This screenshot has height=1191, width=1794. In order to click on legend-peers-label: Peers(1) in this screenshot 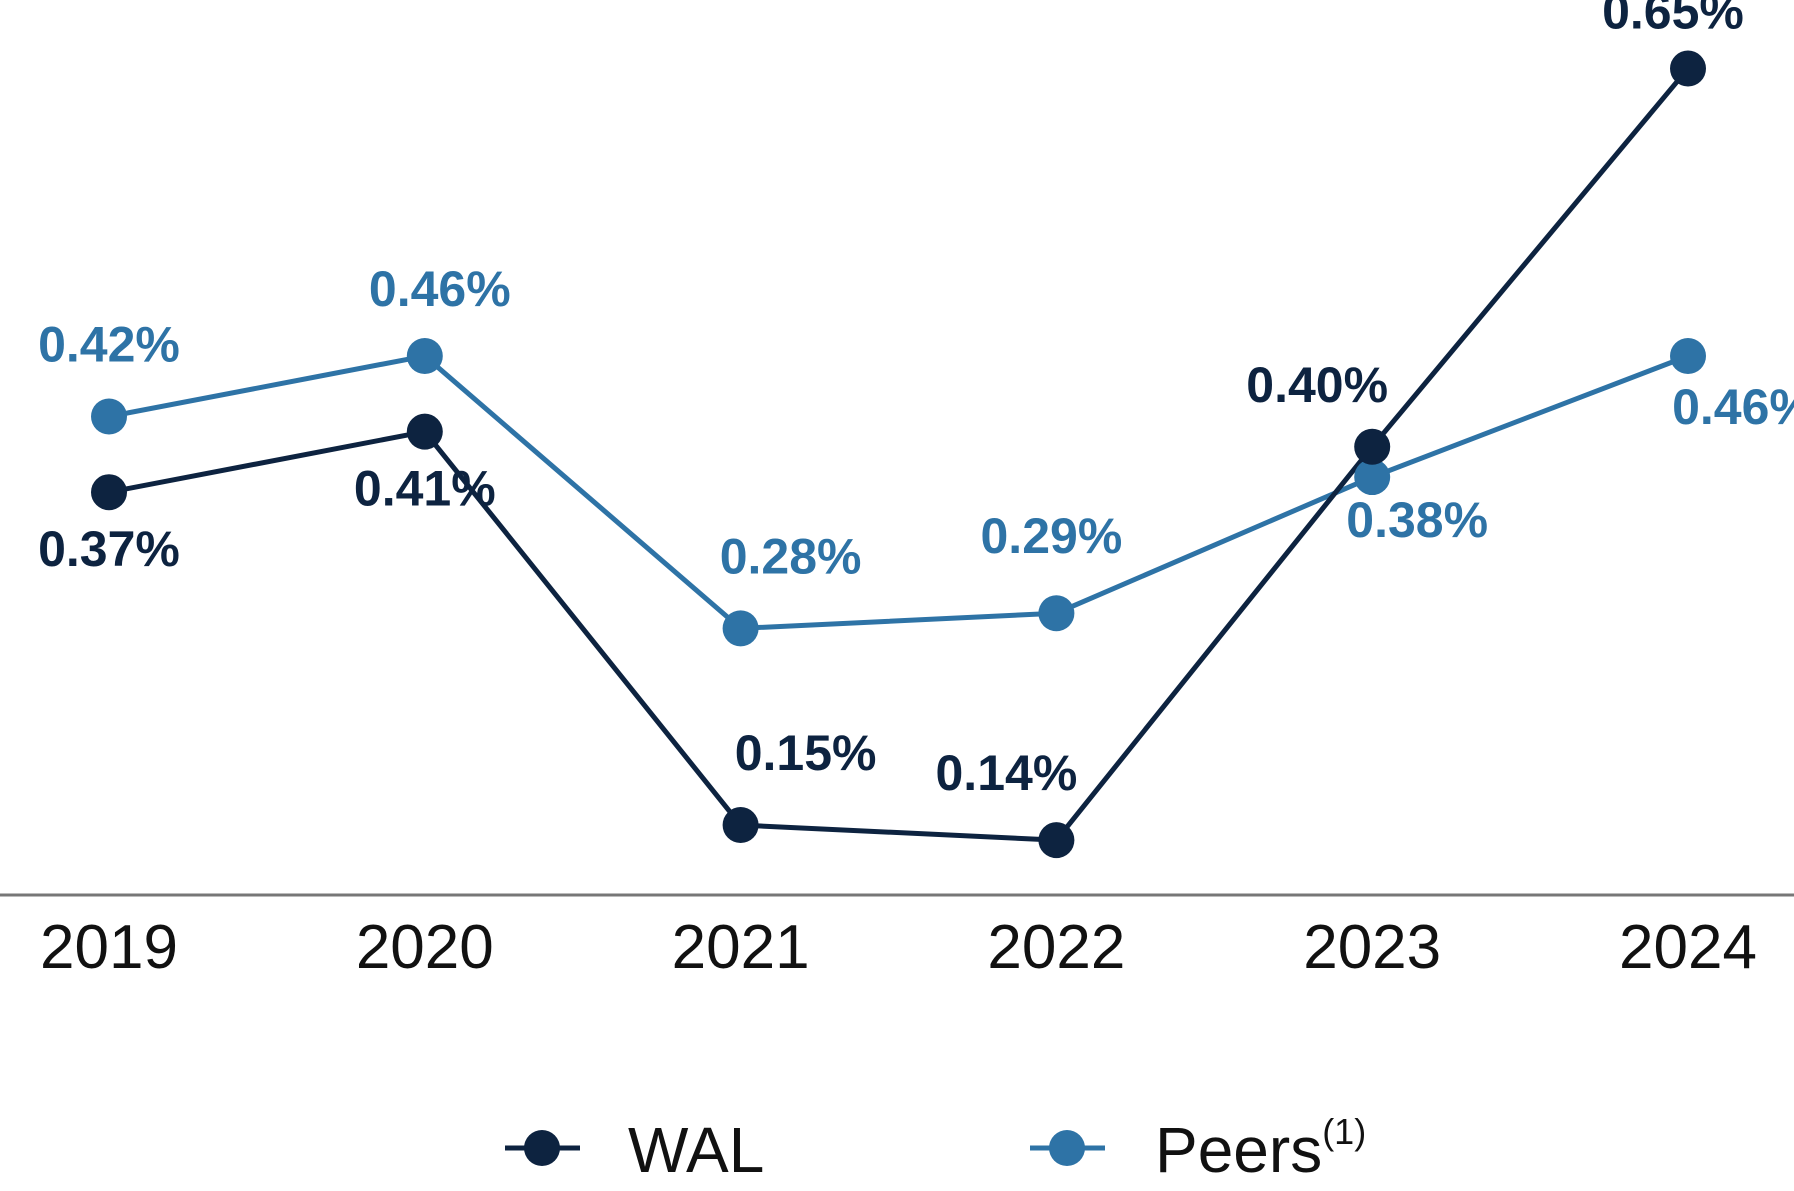, I will do `click(1260, 1148)`.